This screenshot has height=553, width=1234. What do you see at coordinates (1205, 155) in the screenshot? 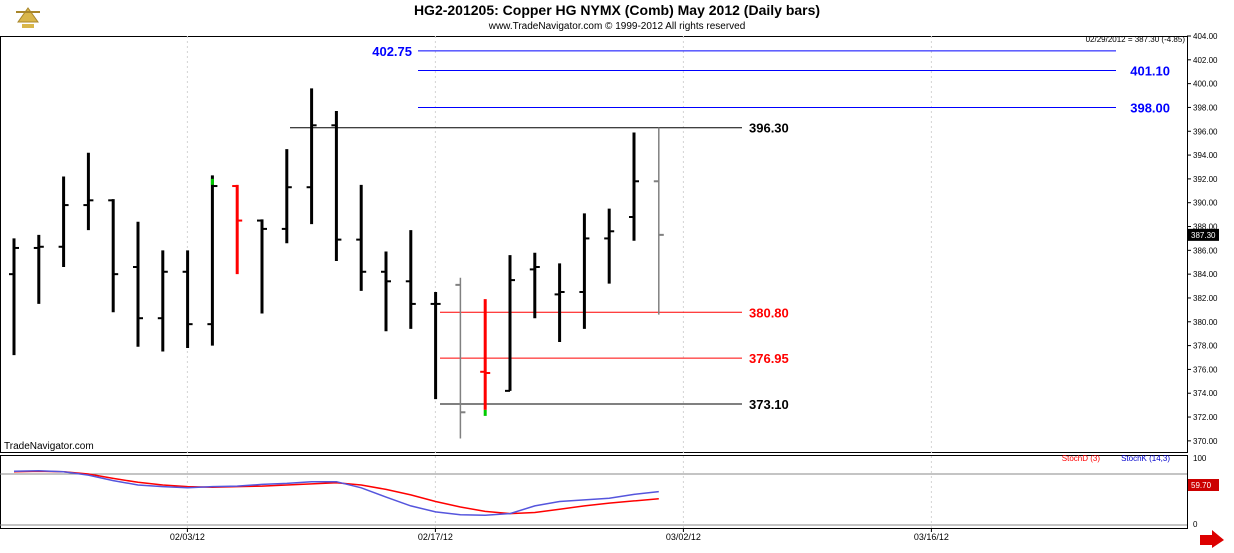
I see `y-tick-label: 394.00` at bounding box center [1205, 155].